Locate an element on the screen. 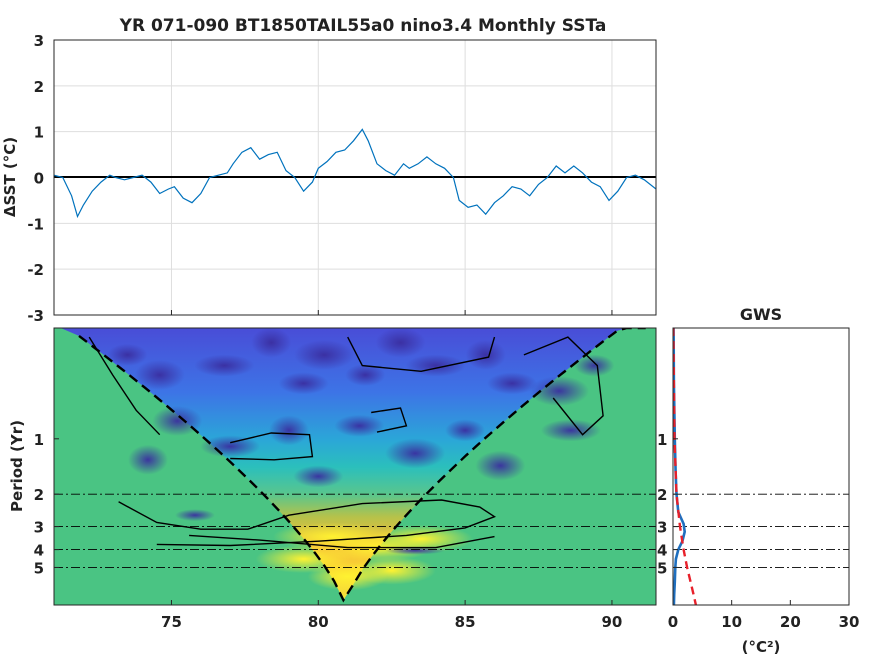 The width and height of the screenshot is (875, 656). global-wavelet-spectrum-panel: GWS 0 10 20 30 1 2 3 45 (°C²) is located at coordinates (758, 480).